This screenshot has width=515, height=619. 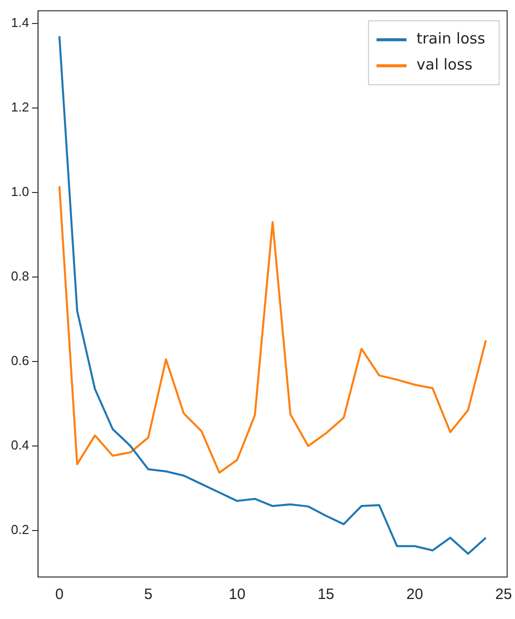 What do you see at coordinates (503, 595) in the screenshot?
I see `x-tick-label: 25` at bounding box center [503, 595].